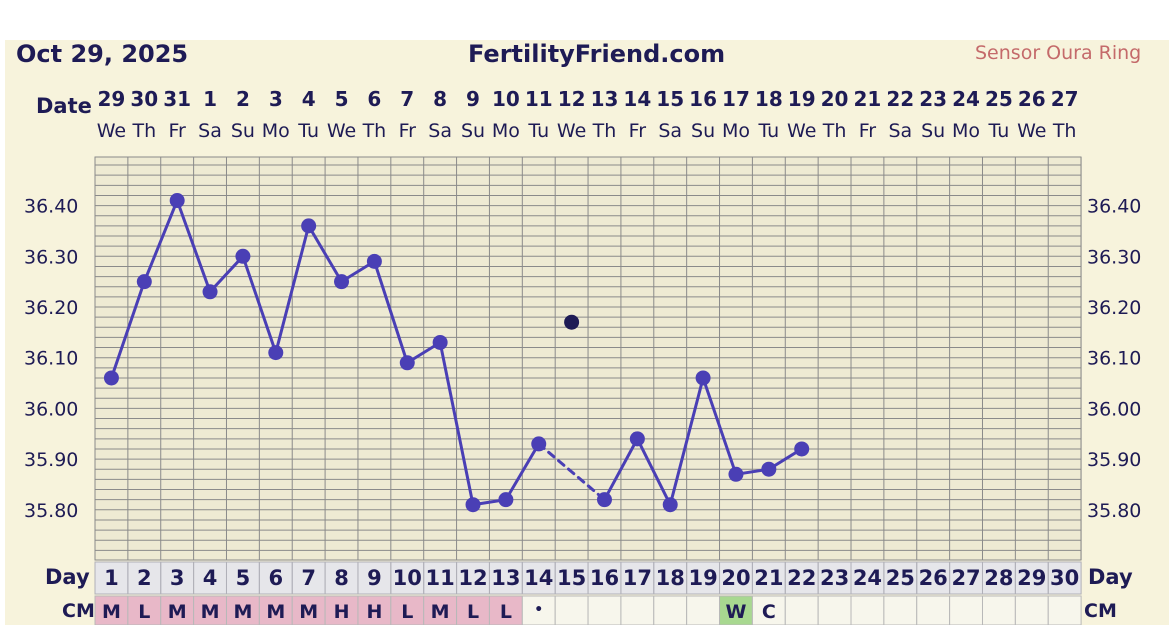 This screenshot has height=625, width=1169. Describe the element at coordinates (473, 99) in the screenshot. I see `date-label: 9` at that location.